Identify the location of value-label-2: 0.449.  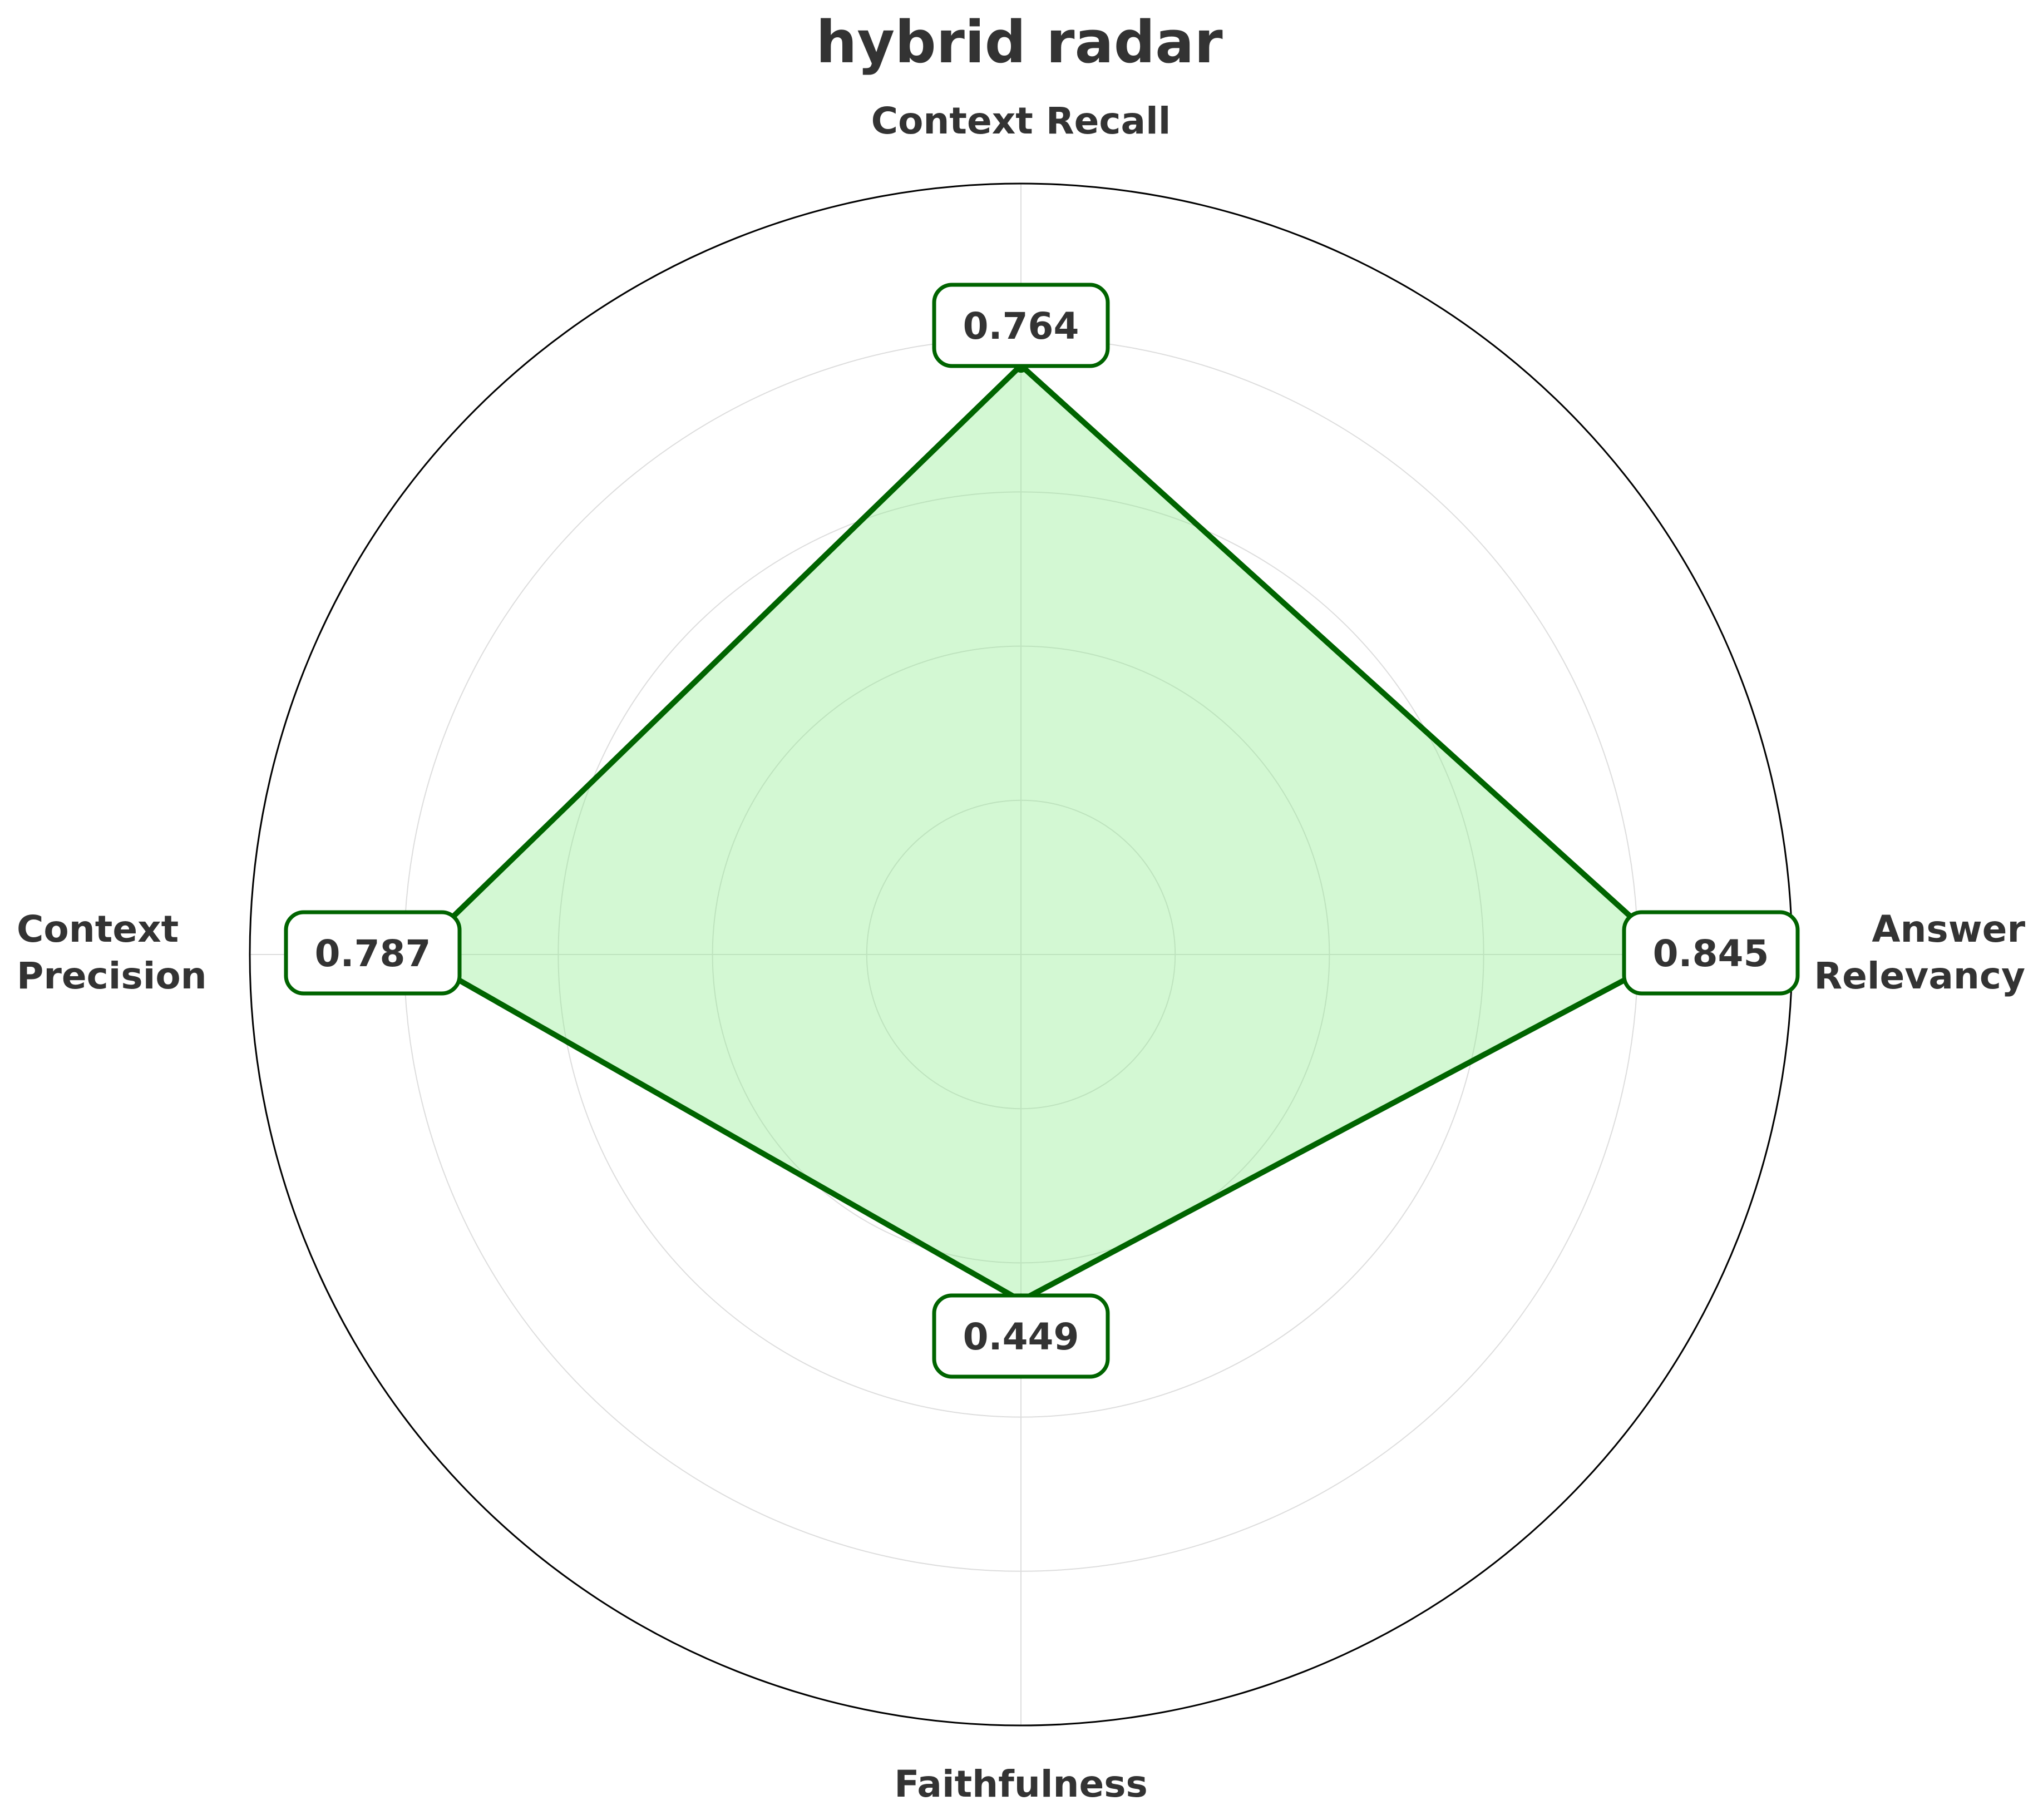
(1021, 1336).